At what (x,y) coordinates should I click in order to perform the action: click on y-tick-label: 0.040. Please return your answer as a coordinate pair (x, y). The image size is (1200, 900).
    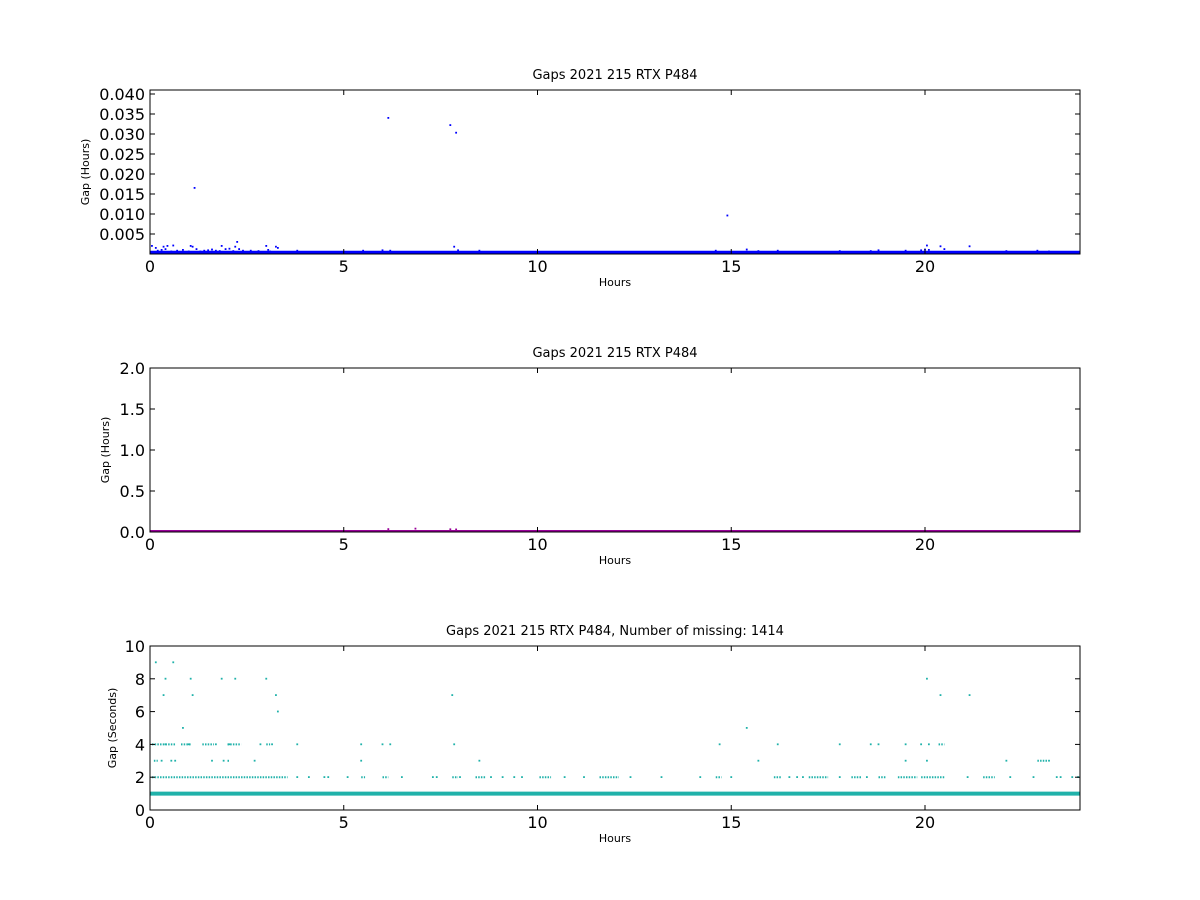
    Looking at the image, I should click on (122, 94).